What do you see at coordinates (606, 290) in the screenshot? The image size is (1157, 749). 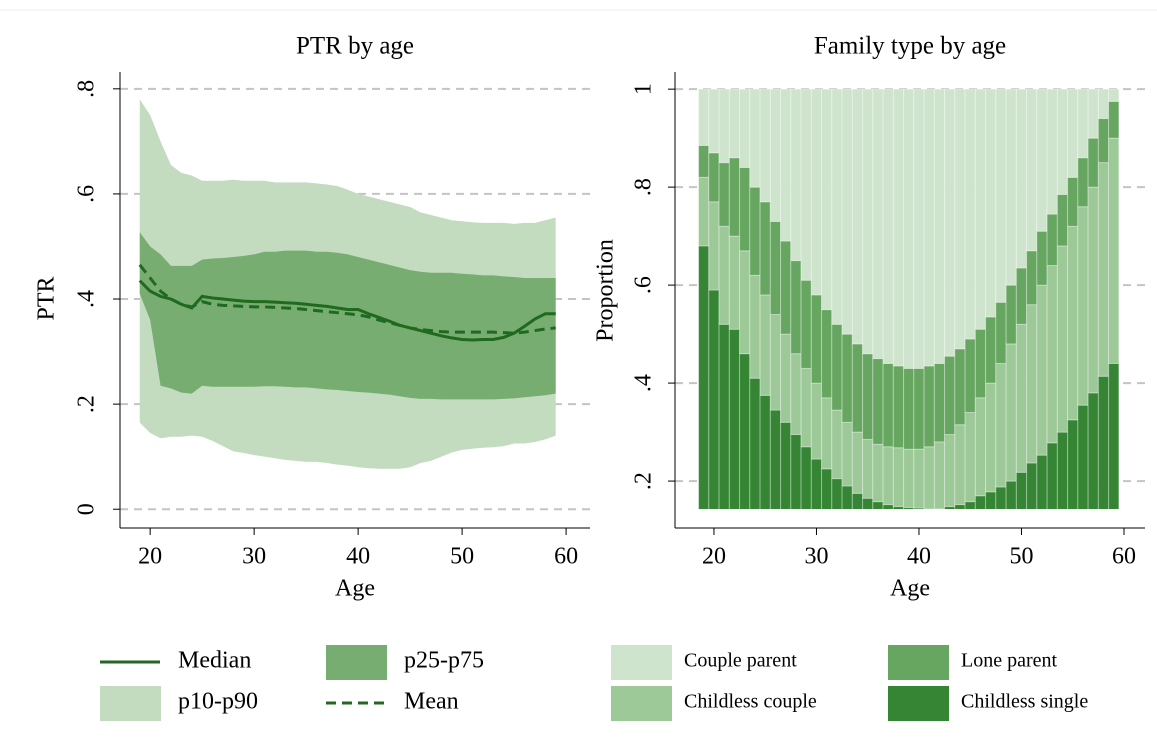 I see `y-axis-label: Proportion` at bounding box center [606, 290].